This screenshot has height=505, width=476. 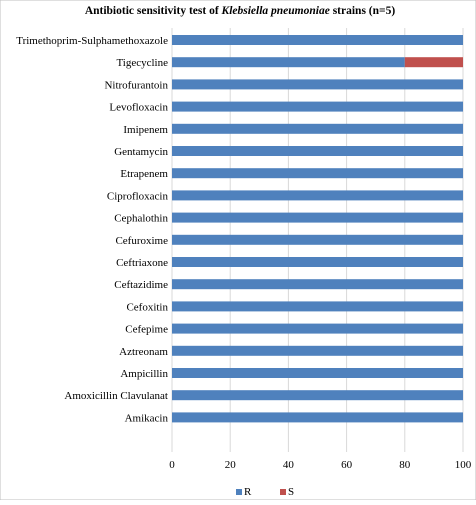 I want to click on legend-swatch-R, so click(x=239, y=492).